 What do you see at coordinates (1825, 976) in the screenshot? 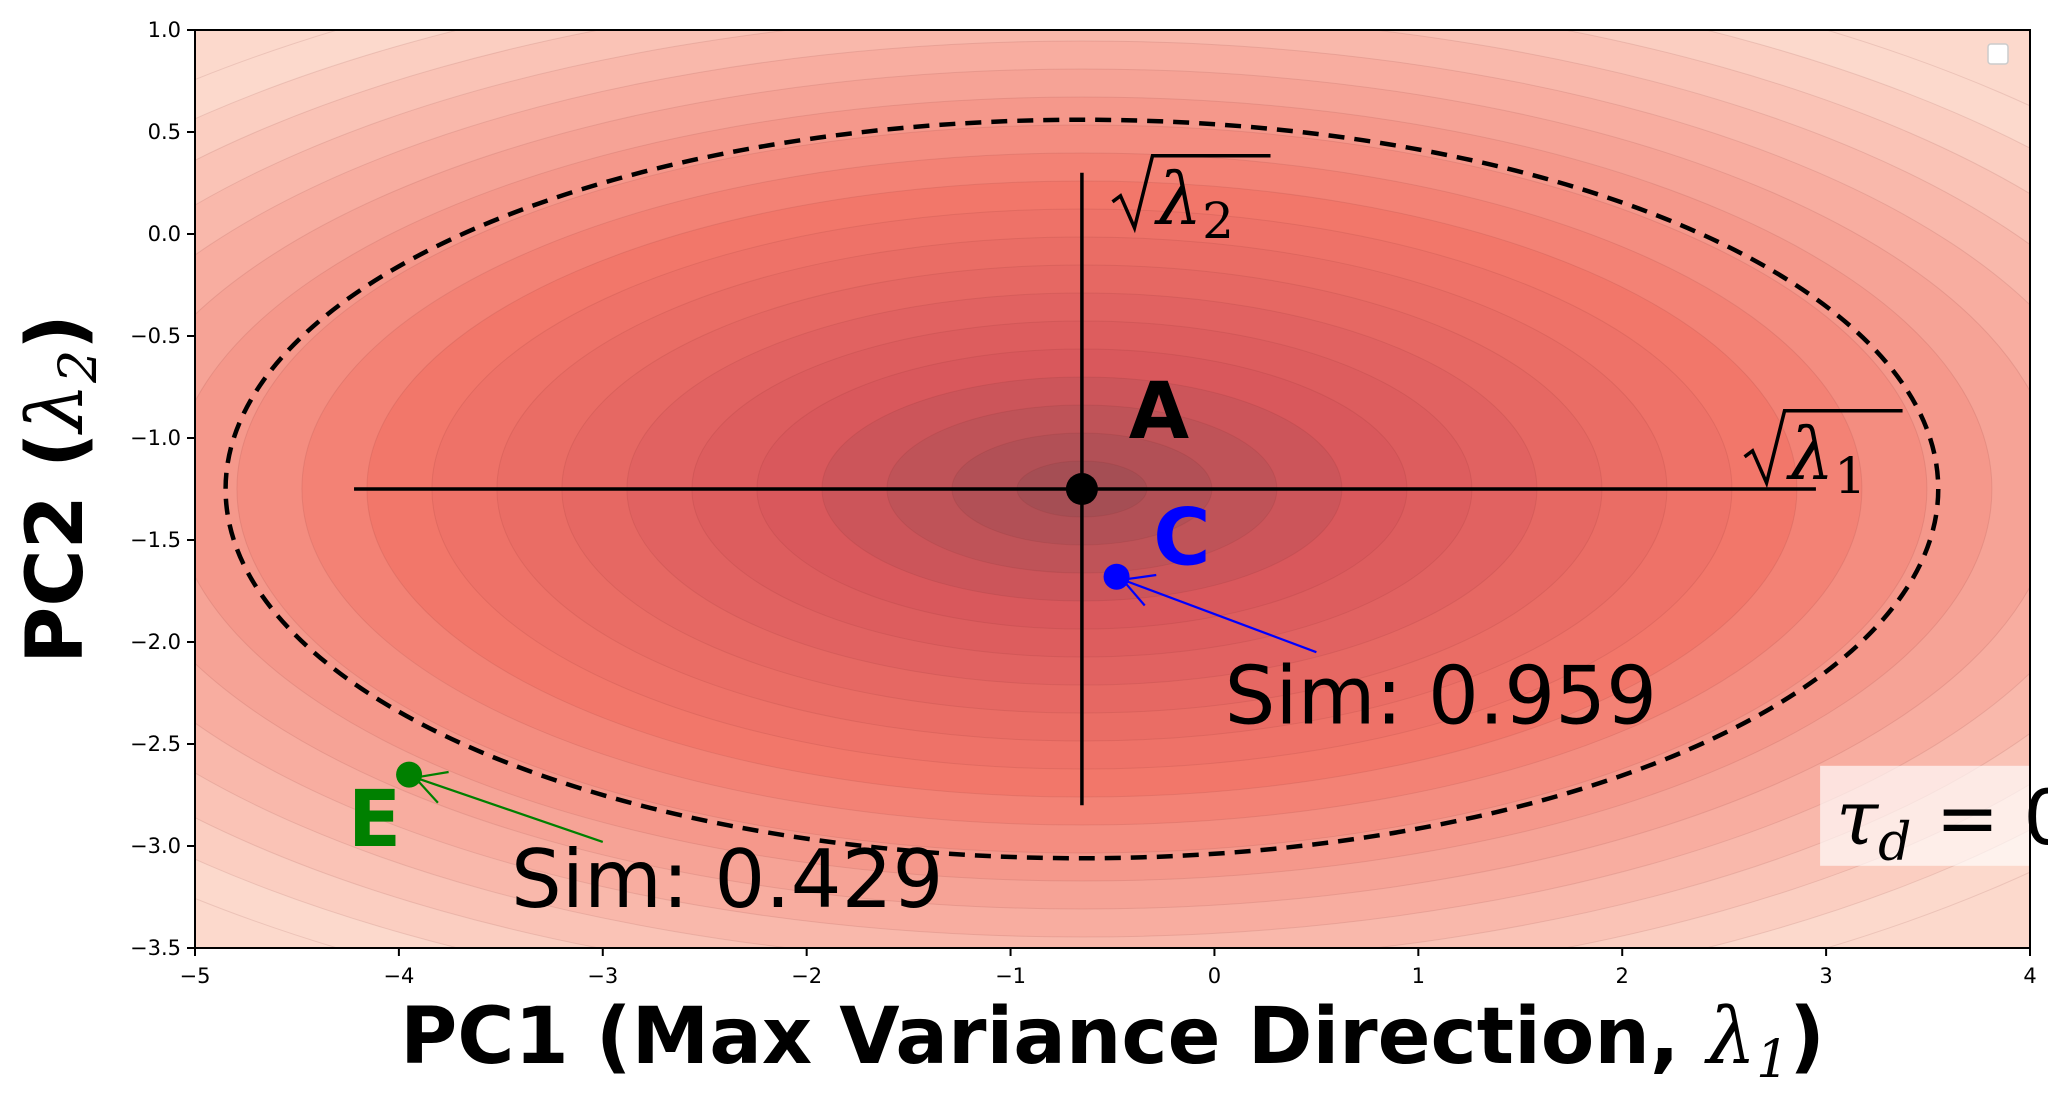
I see `x-tick-label: 3` at bounding box center [1825, 976].